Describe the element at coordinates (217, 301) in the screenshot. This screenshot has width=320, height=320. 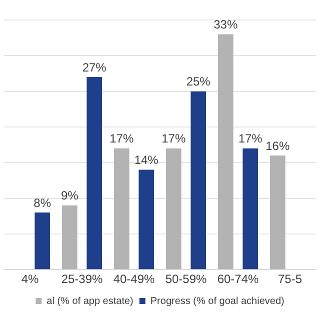
I see `legend-label: Progress (% of goal achieved)` at that location.